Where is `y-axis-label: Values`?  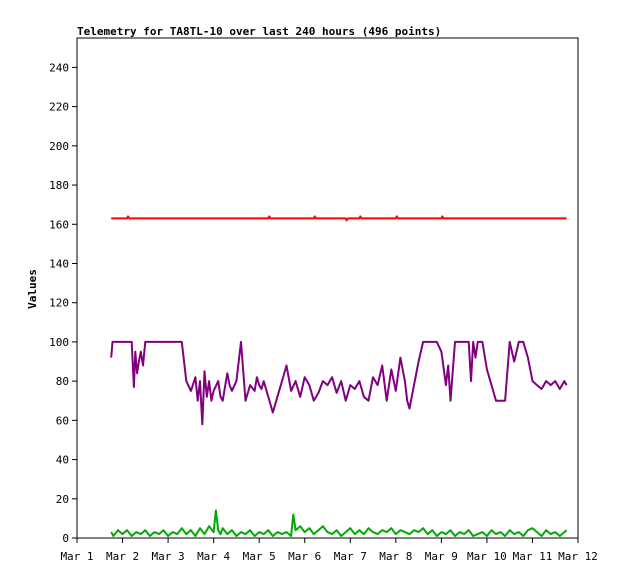
y-axis-label: Values is located at coordinates (32, 289).